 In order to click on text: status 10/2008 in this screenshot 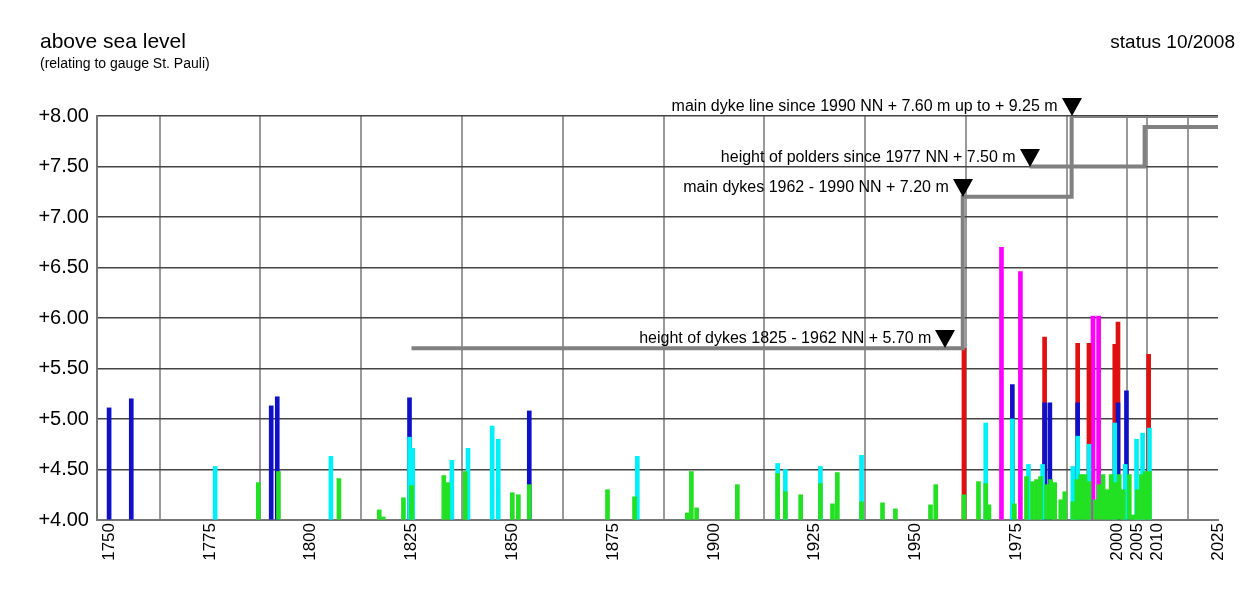, I will do `click(1172, 41)`.